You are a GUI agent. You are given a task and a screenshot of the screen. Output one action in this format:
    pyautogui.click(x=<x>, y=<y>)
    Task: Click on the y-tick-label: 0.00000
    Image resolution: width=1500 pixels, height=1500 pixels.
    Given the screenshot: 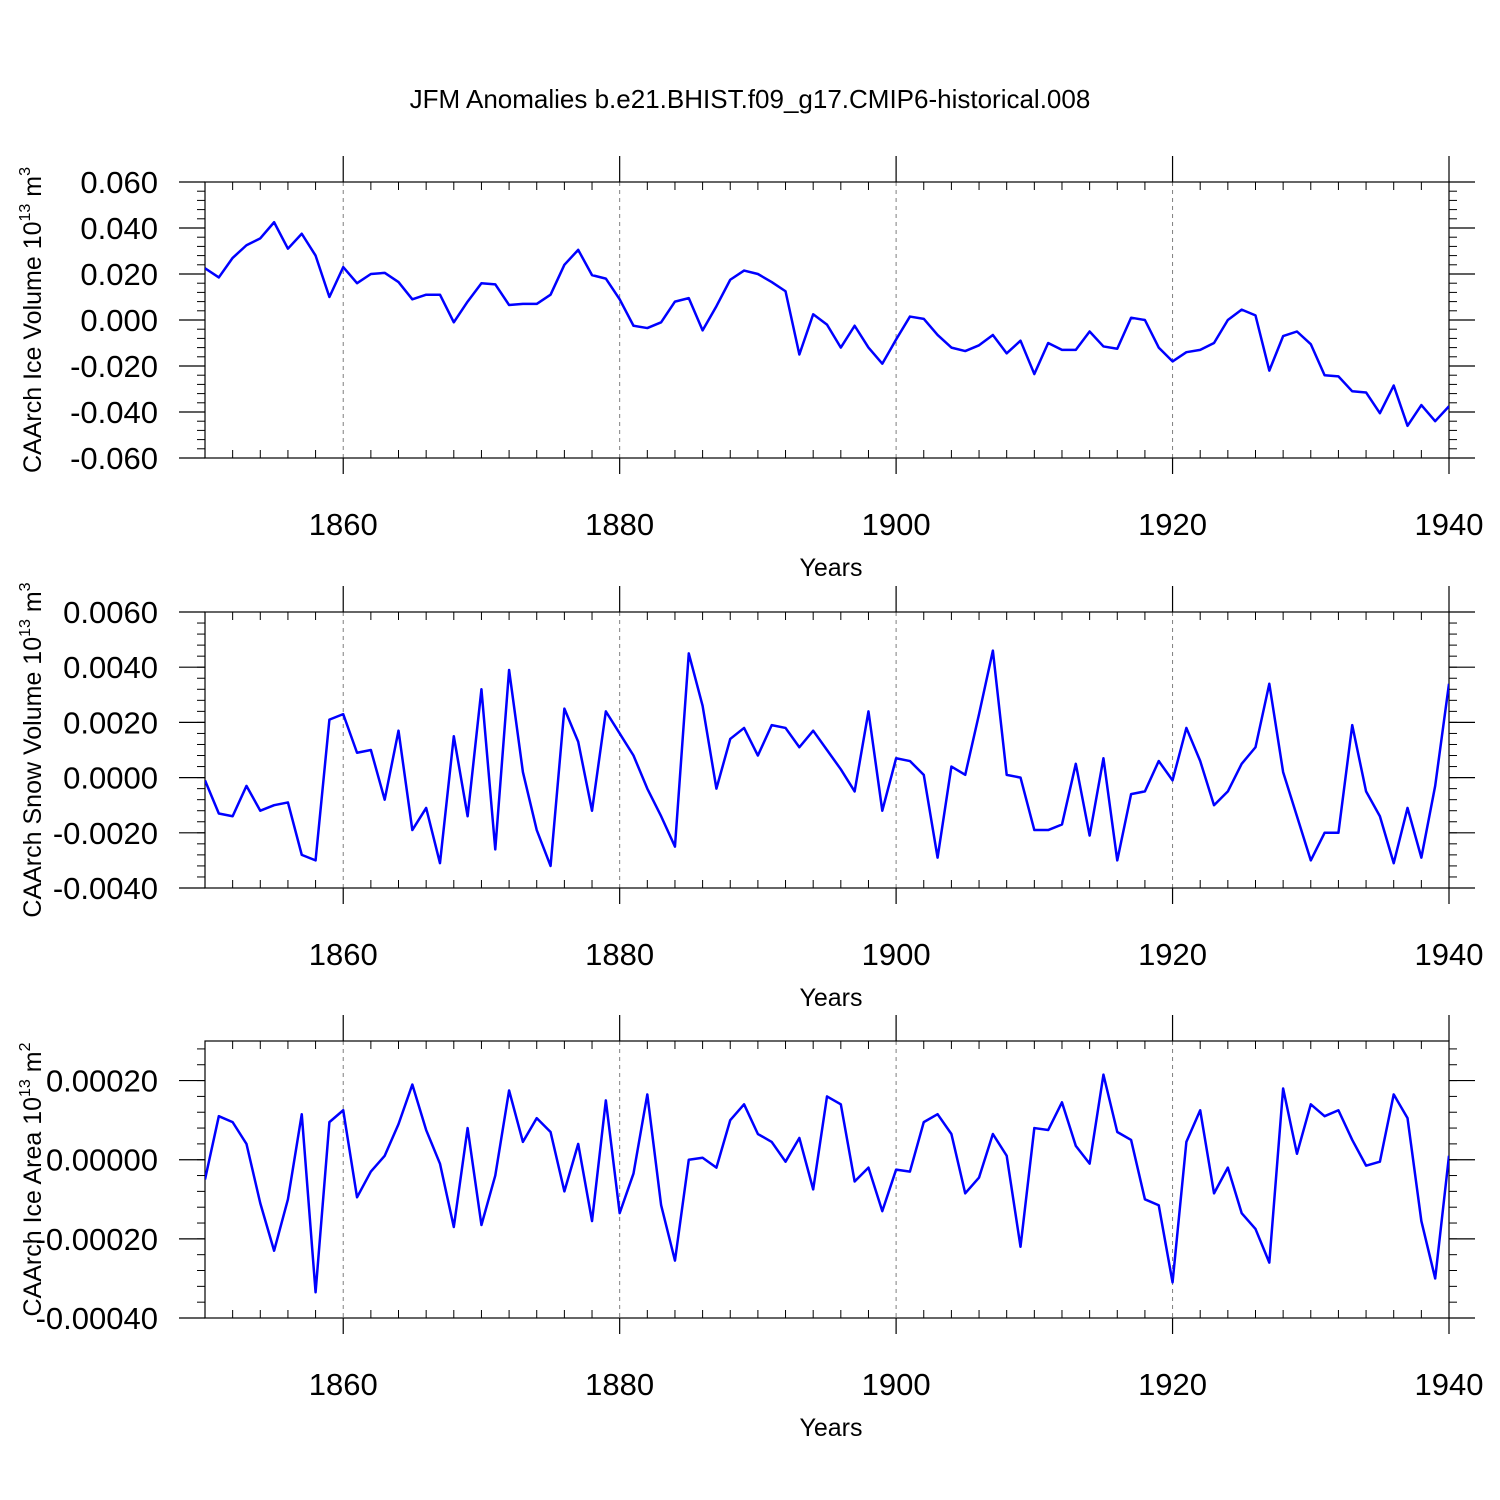 What is the action you would take?
    pyautogui.click(x=102, y=1160)
    